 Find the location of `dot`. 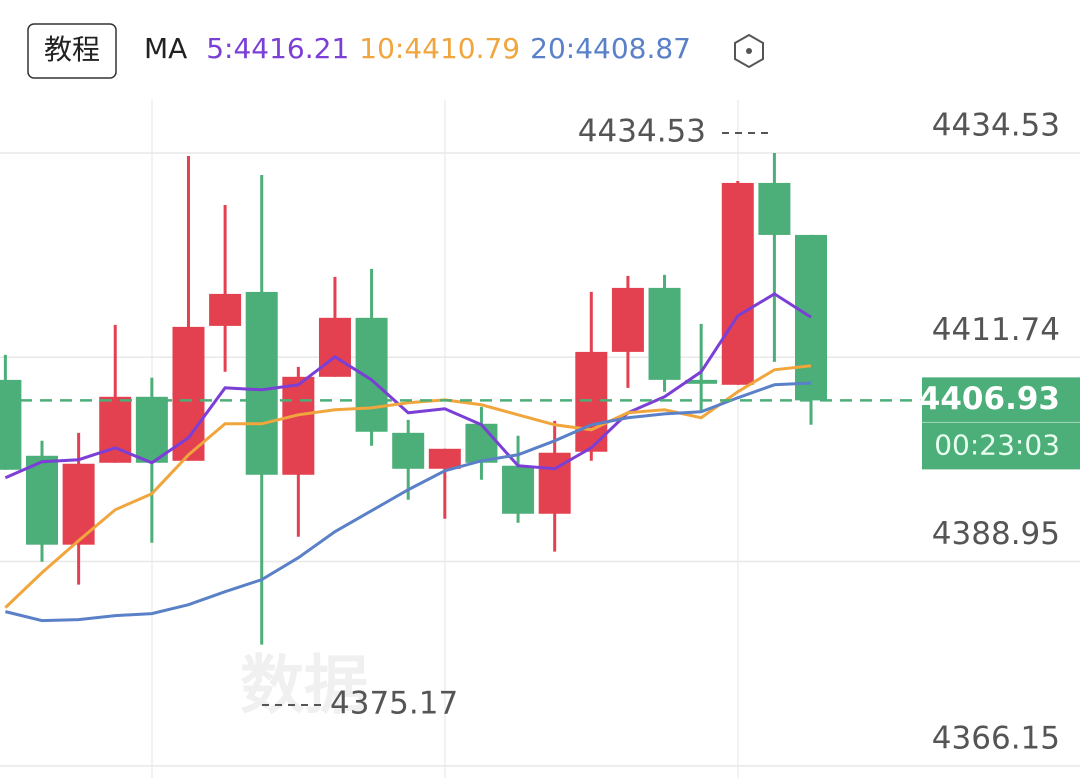

dot is located at coordinates (749, 51).